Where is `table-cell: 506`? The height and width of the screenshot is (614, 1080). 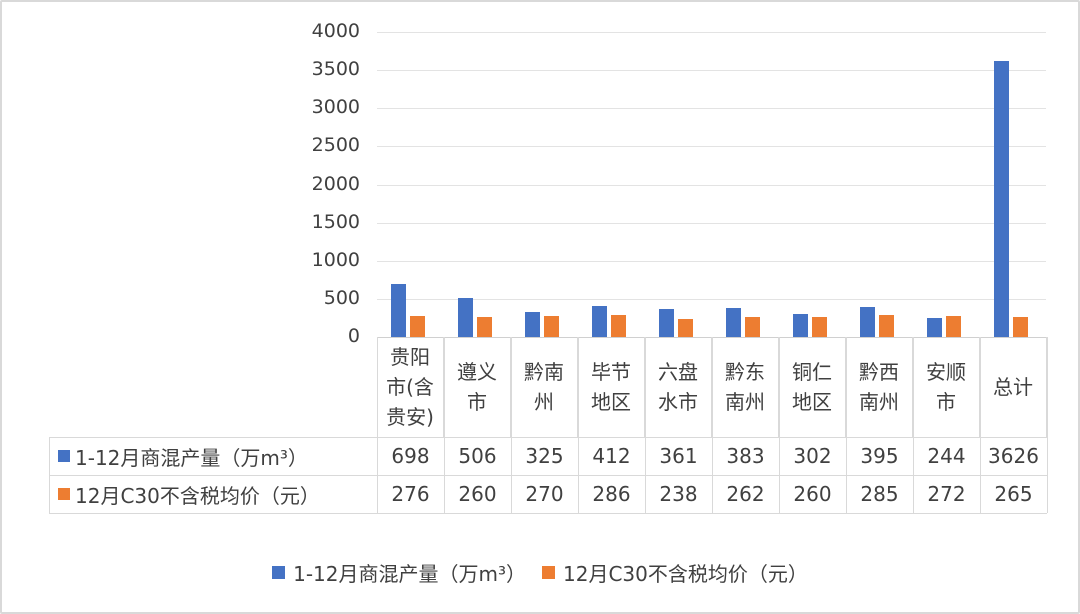 table-cell: 506 is located at coordinates (477, 456).